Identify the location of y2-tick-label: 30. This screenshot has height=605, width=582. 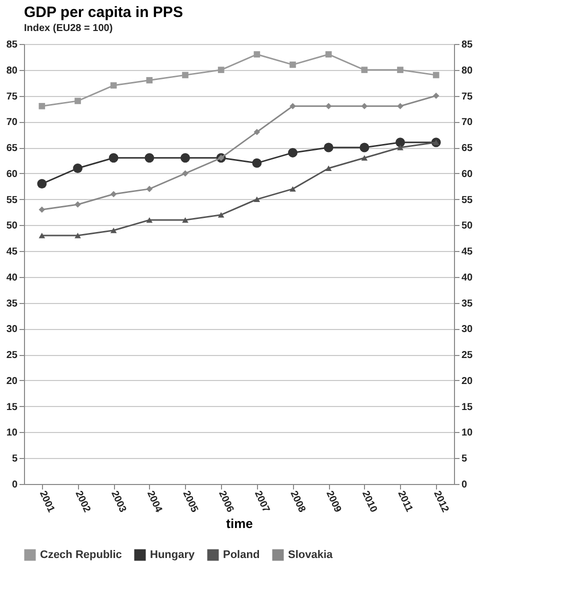
(468, 330).